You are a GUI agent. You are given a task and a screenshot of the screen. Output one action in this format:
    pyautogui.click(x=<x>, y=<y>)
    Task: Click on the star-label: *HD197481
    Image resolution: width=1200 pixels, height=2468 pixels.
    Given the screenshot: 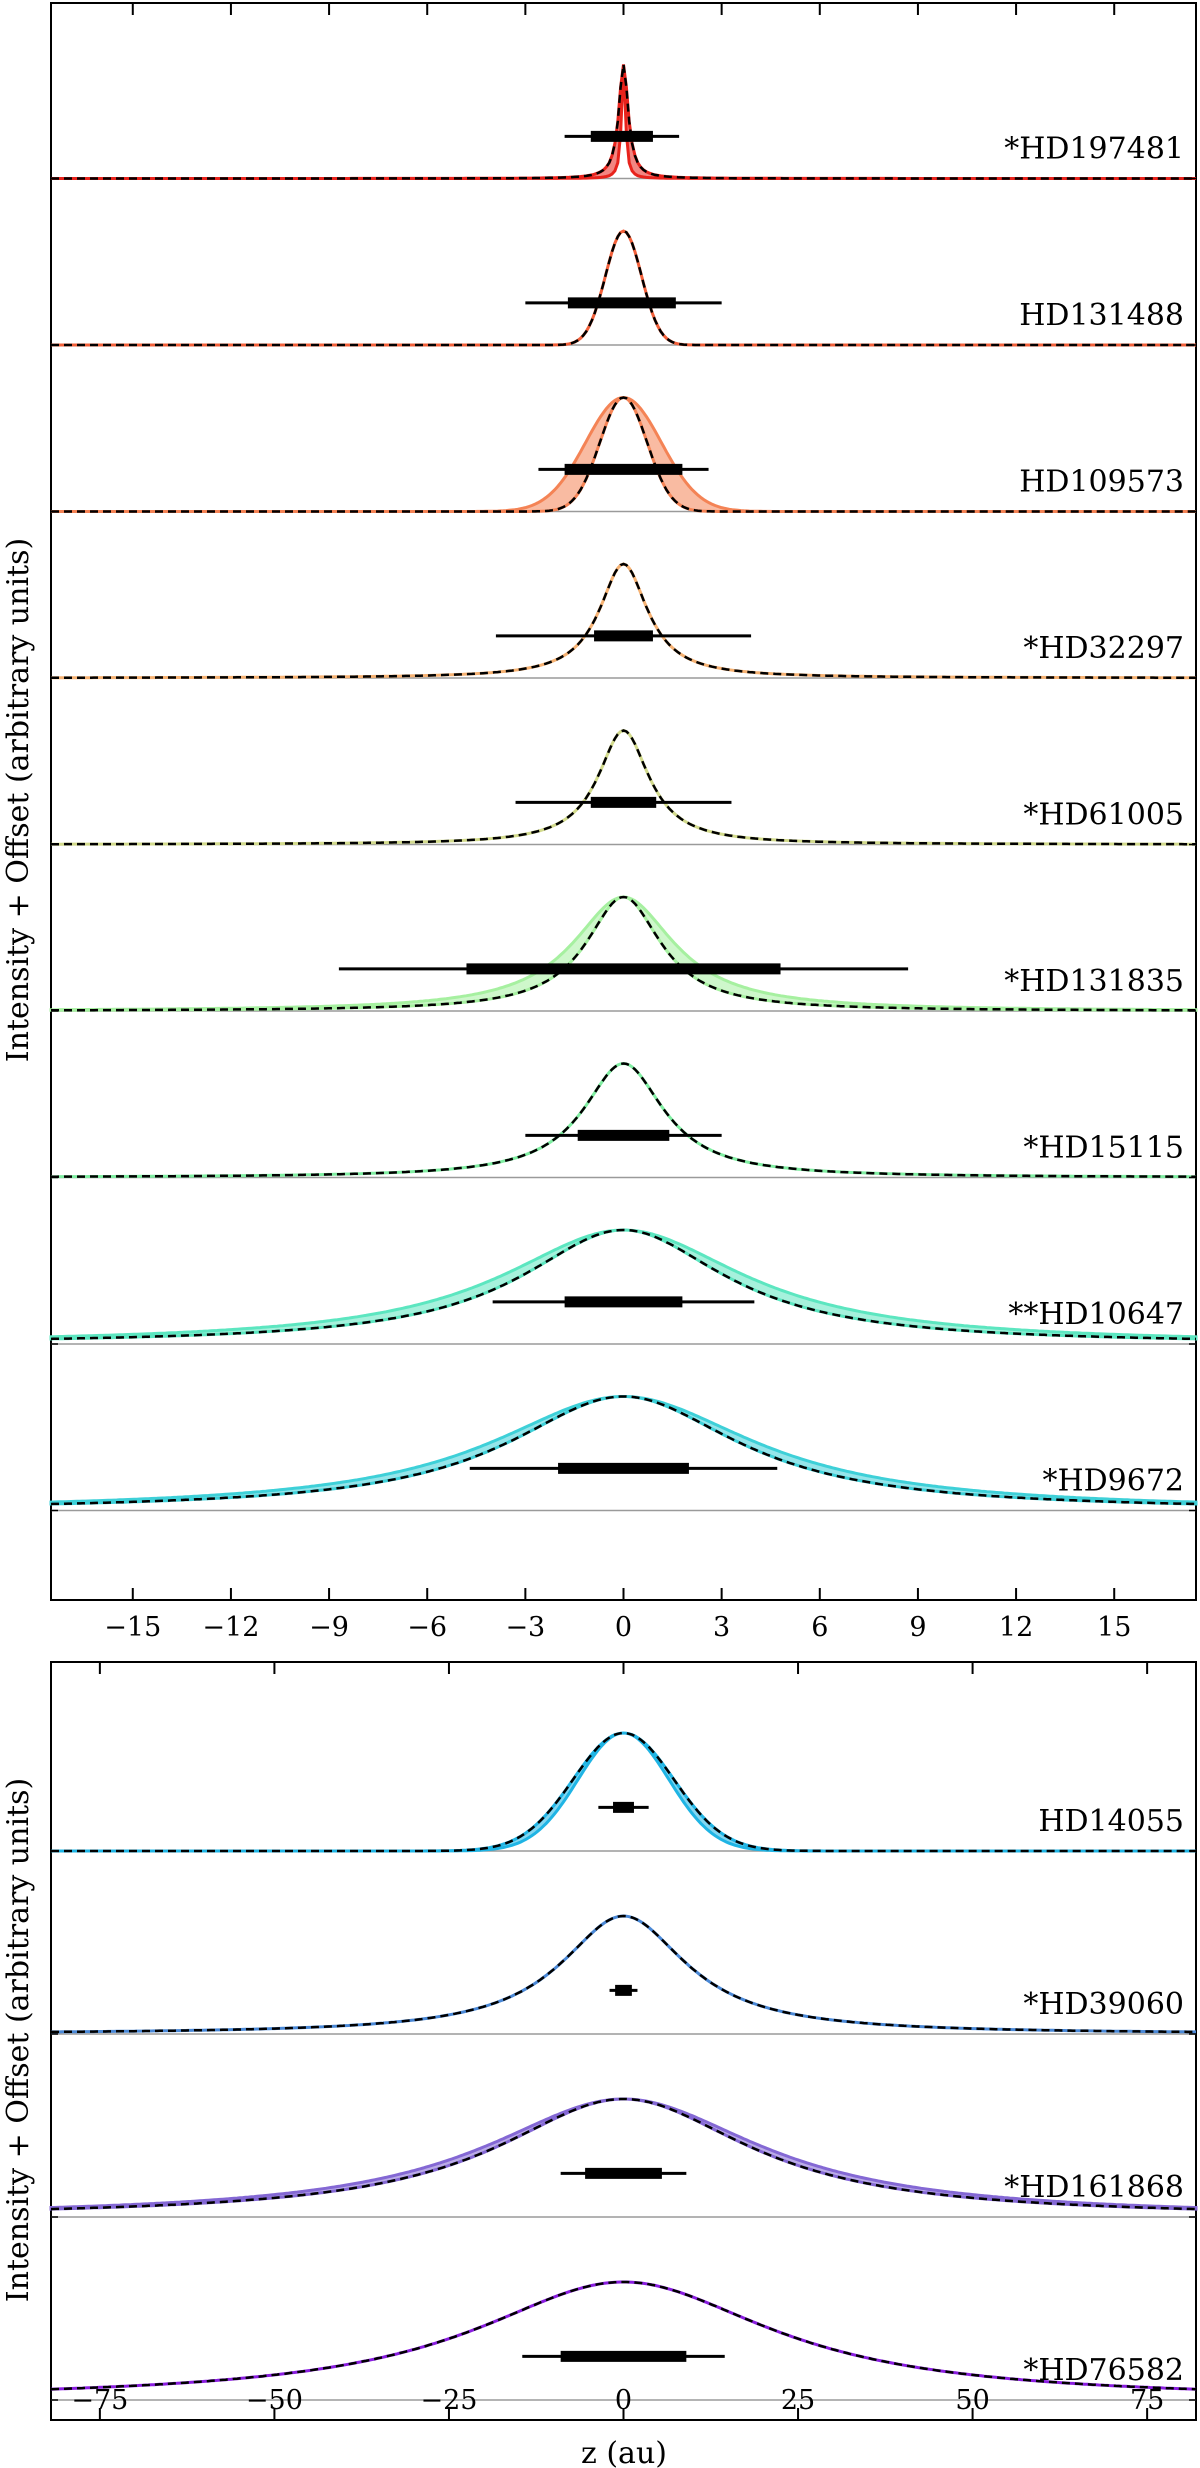 What is the action you would take?
    pyautogui.click(x=1094, y=149)
    